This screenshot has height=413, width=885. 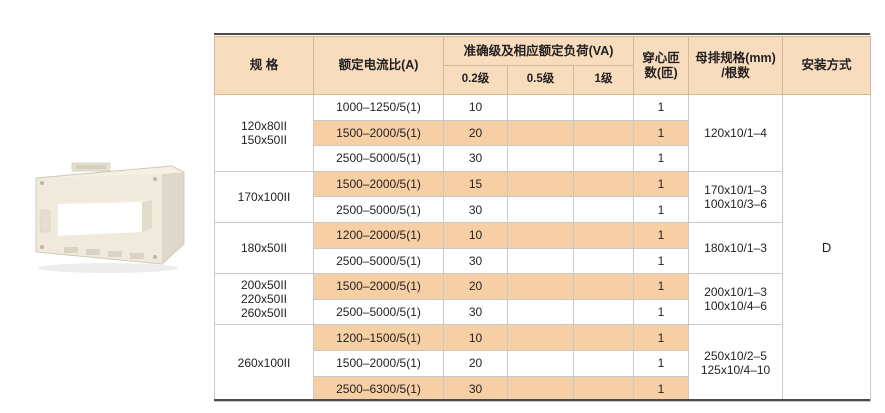 What do you see at coordinates (735, 370) in the screenshot?
I see `busbar-line: 125x10/4–10` at bounding box center [735, 370].